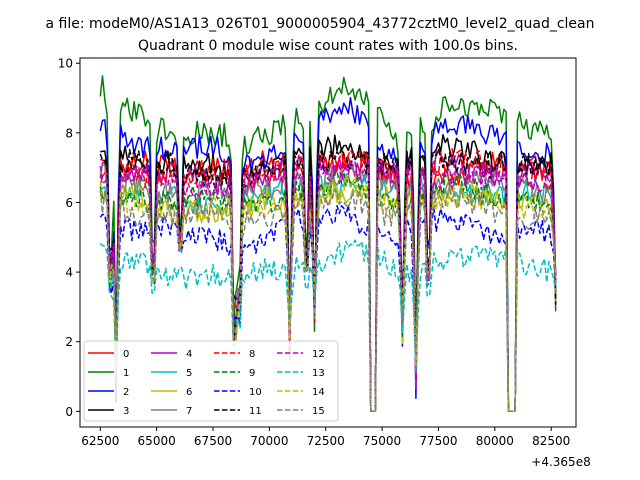  What do you see at coordinates (157, 441) in the screenshot?
I see `x-tick-label: 65000` at bounding box center [157, 441].